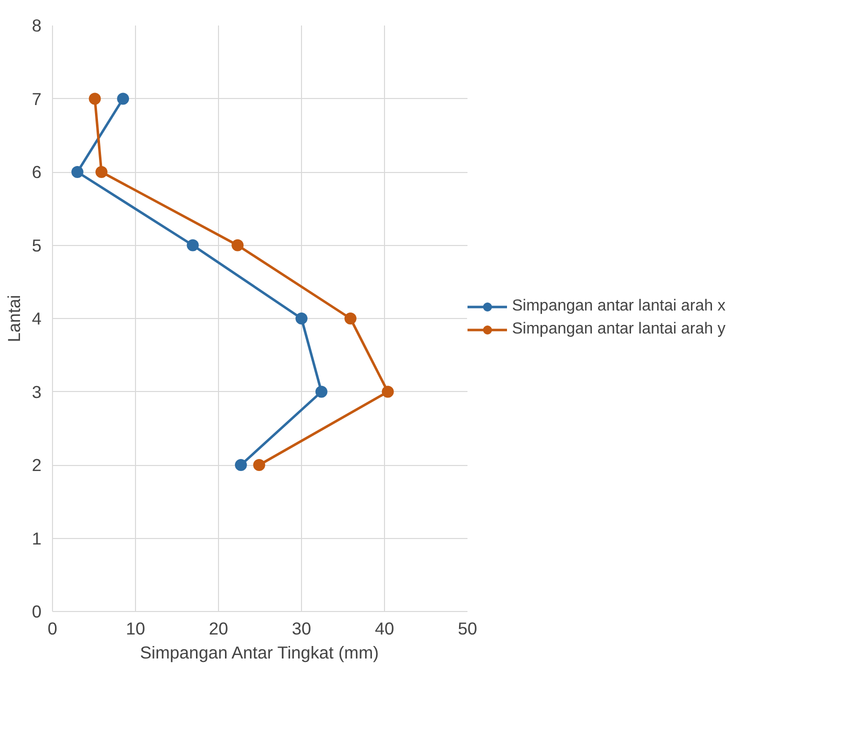 The height and width of the screenshot is (737, 847). I want to click on x-tick-label: 50, so click(468, 628).